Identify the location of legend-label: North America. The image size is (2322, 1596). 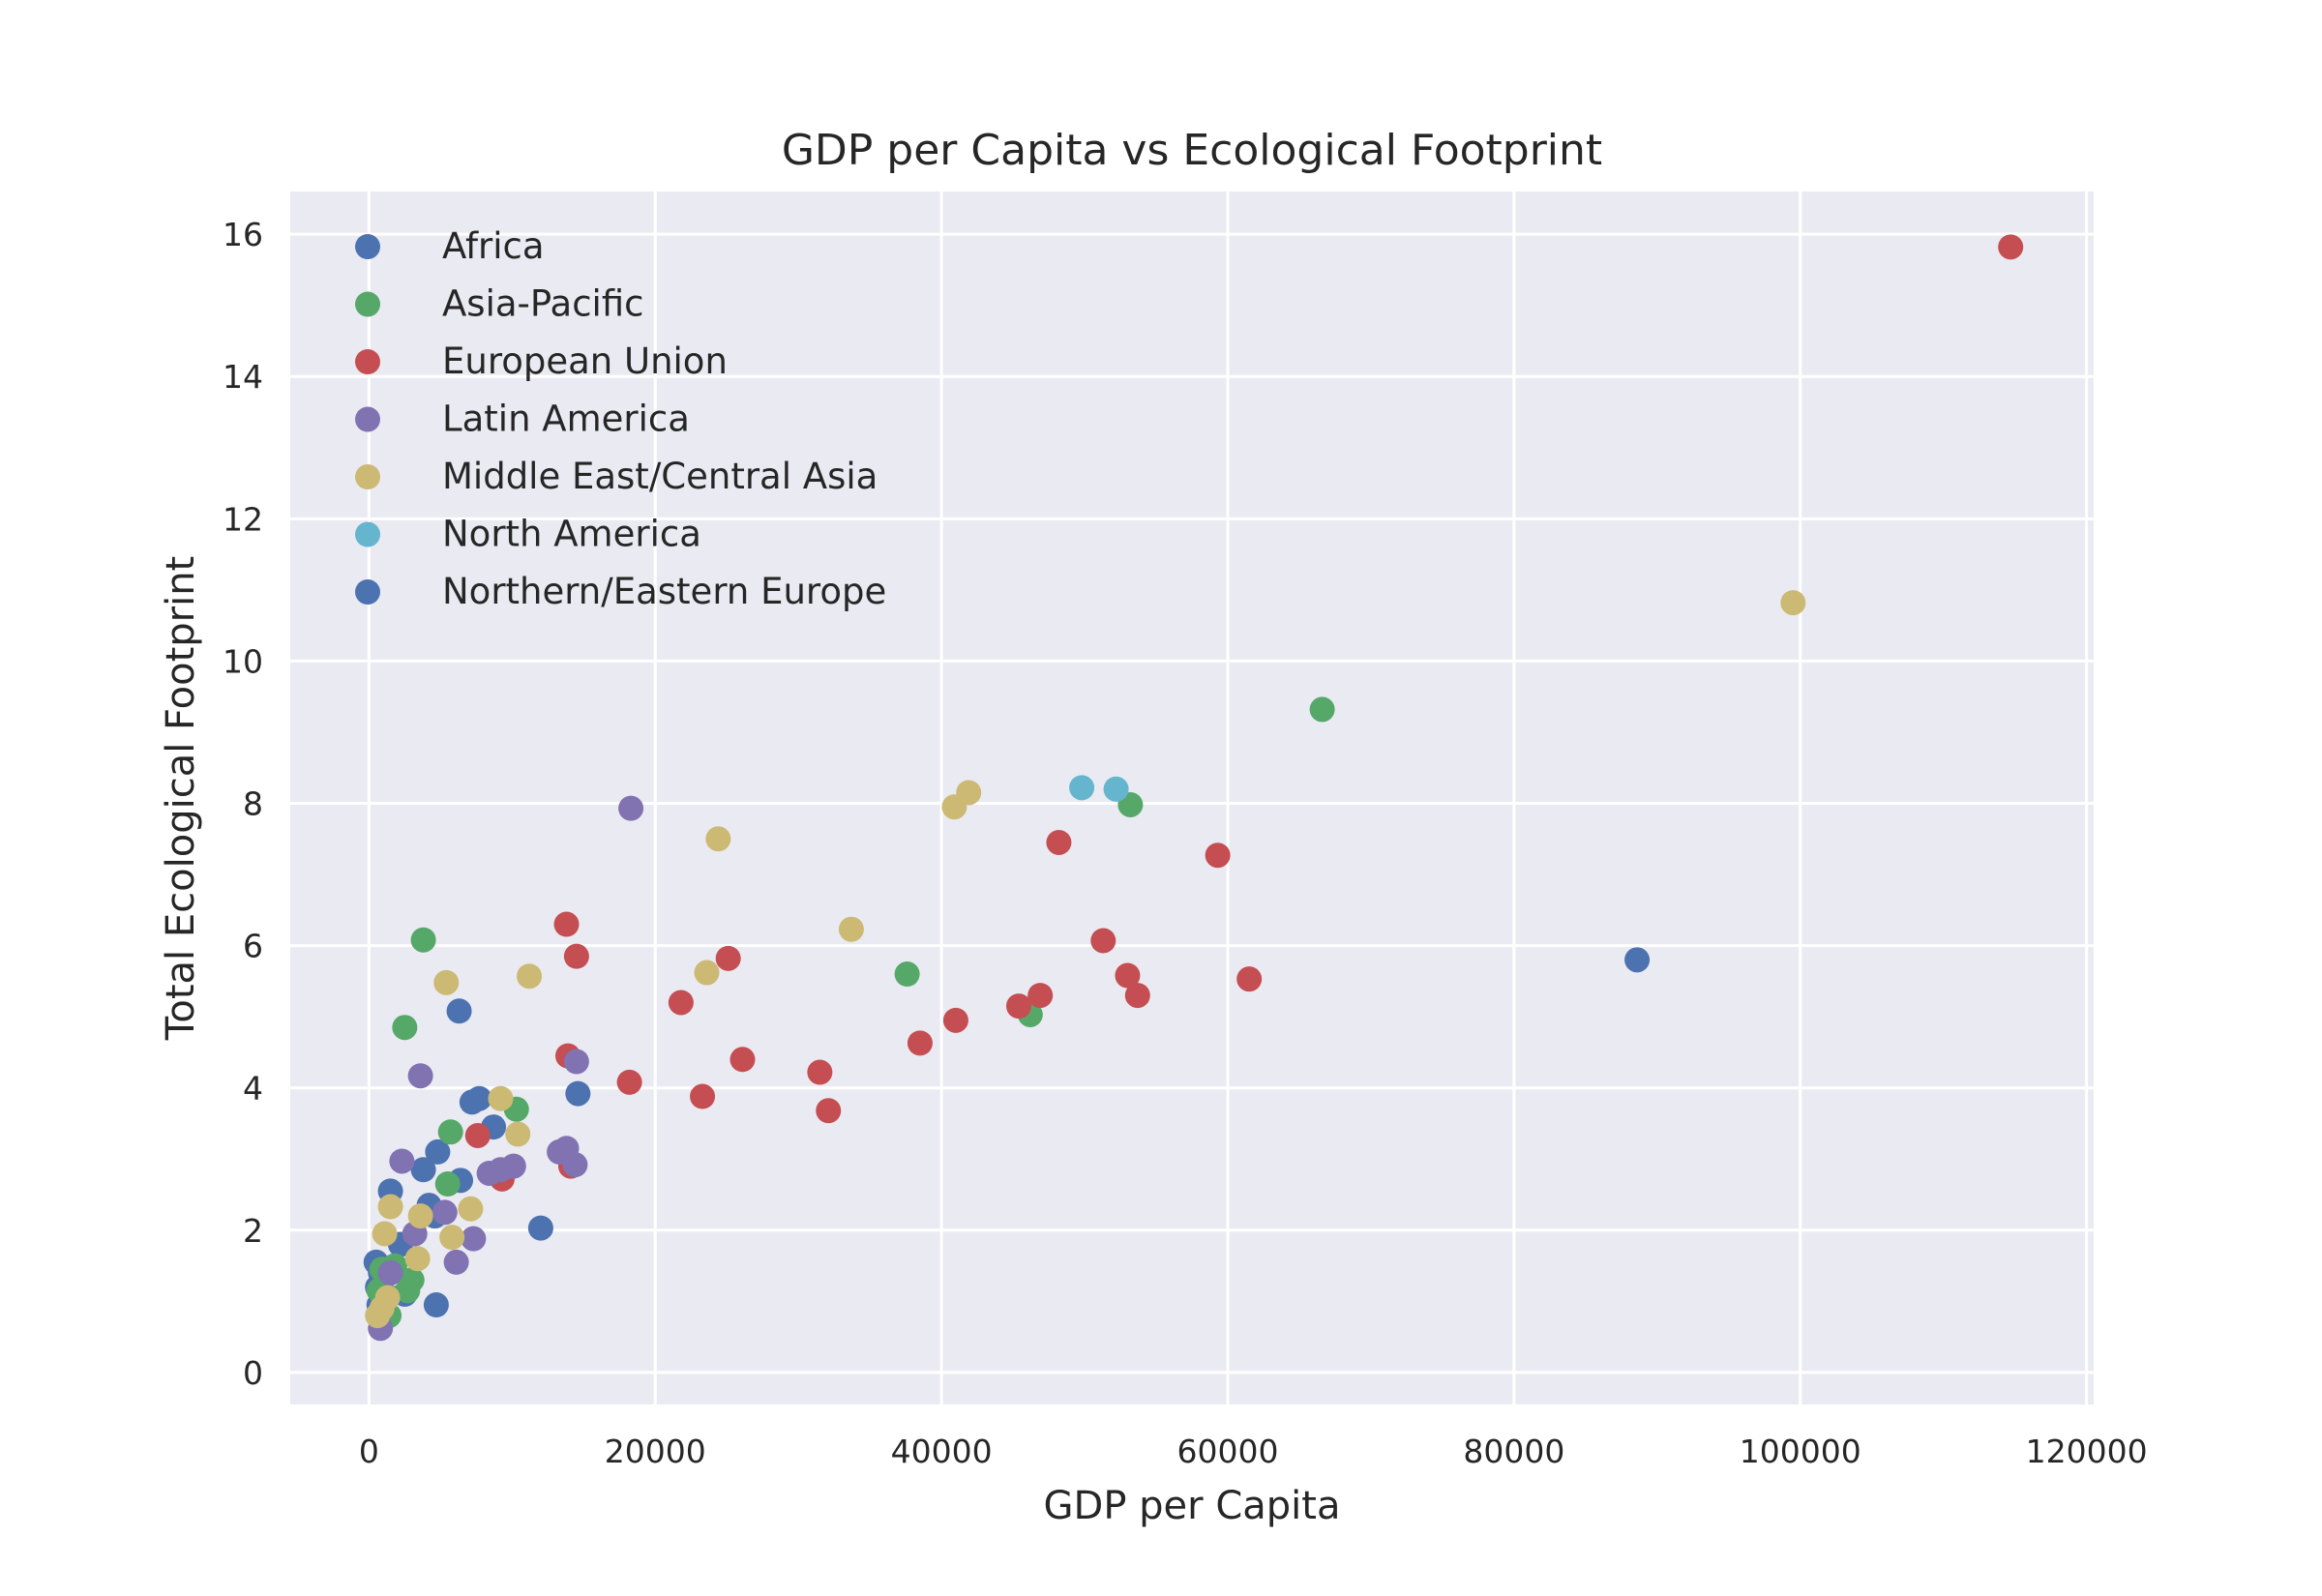
(571, 534).